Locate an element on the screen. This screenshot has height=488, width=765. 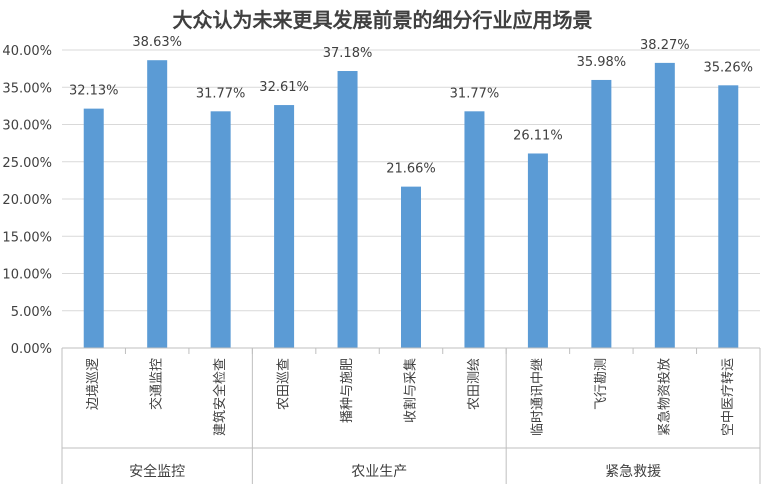
x-tick-label: 建筑安全检查 is located at coordinates (220, 397).